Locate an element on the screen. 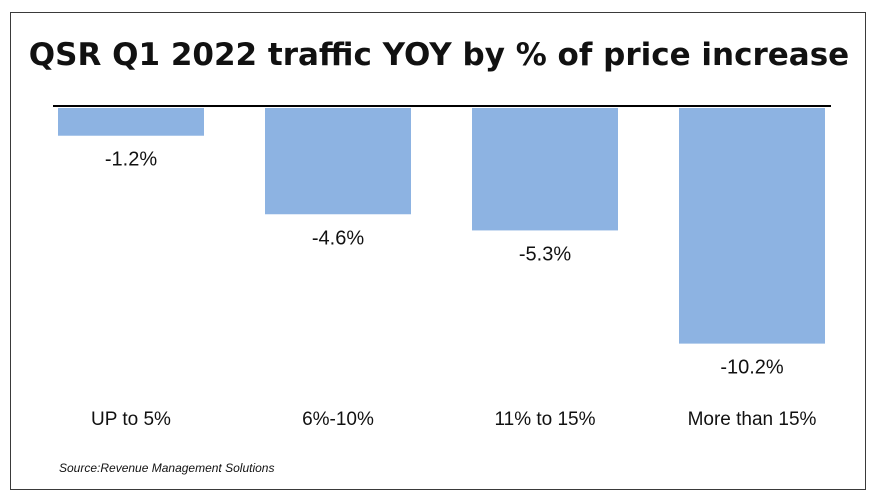  value-label-3: -5.3% is located at coordinates (545, 254).